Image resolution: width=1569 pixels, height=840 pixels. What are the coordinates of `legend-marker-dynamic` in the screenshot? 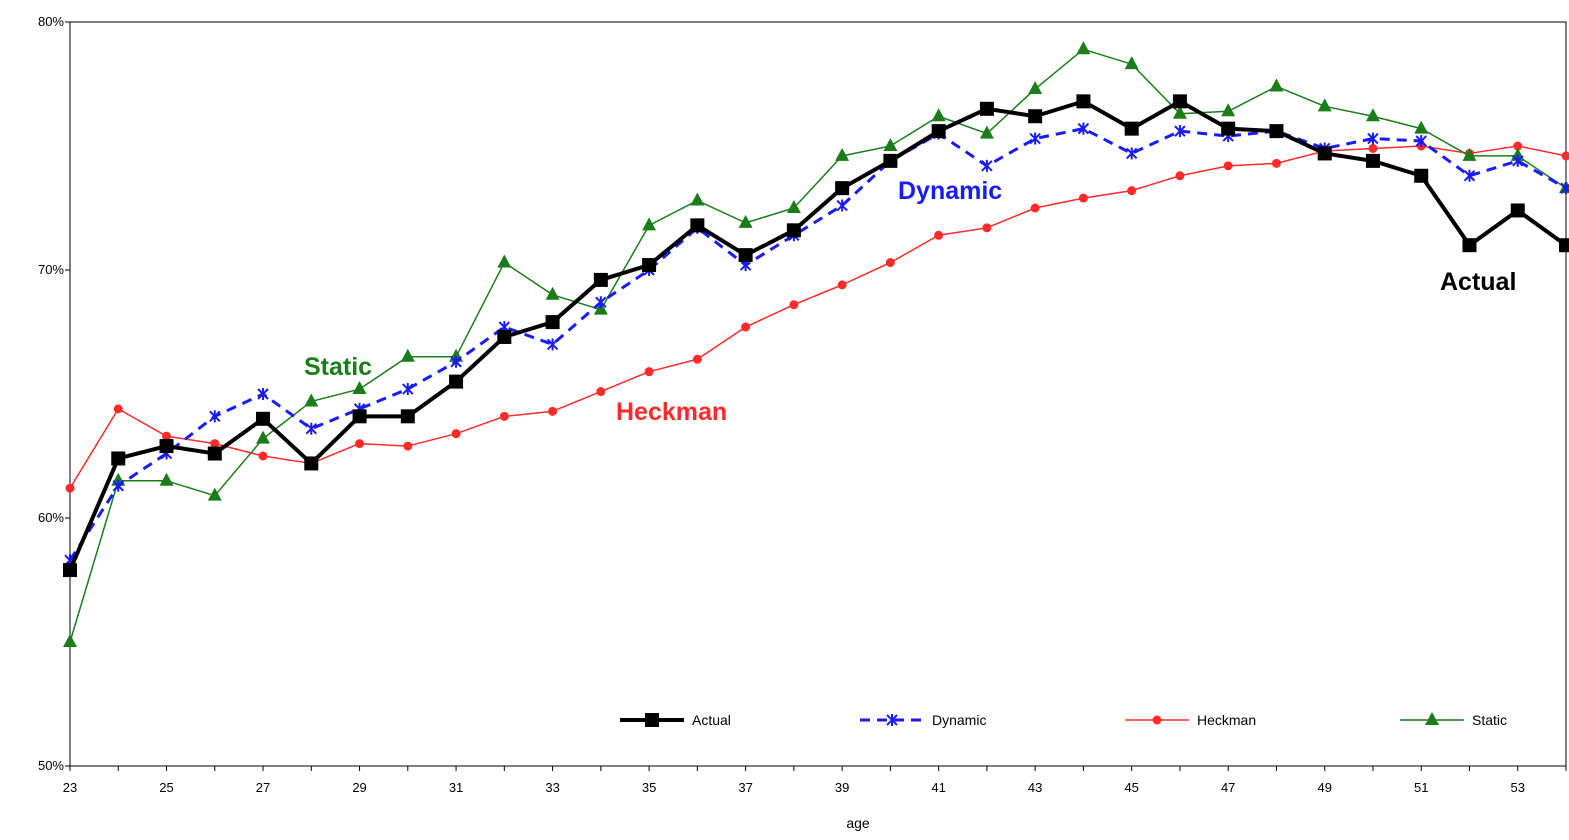 It's located at (892, 720).